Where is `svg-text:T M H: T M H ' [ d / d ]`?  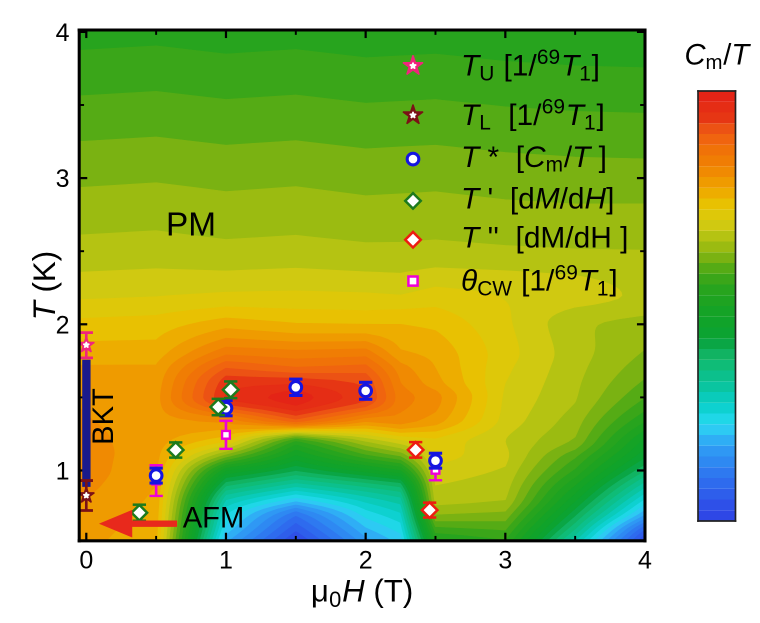 svg-text:T M H: T M H ' [ d / d ] is located at coordinates (537, 199).